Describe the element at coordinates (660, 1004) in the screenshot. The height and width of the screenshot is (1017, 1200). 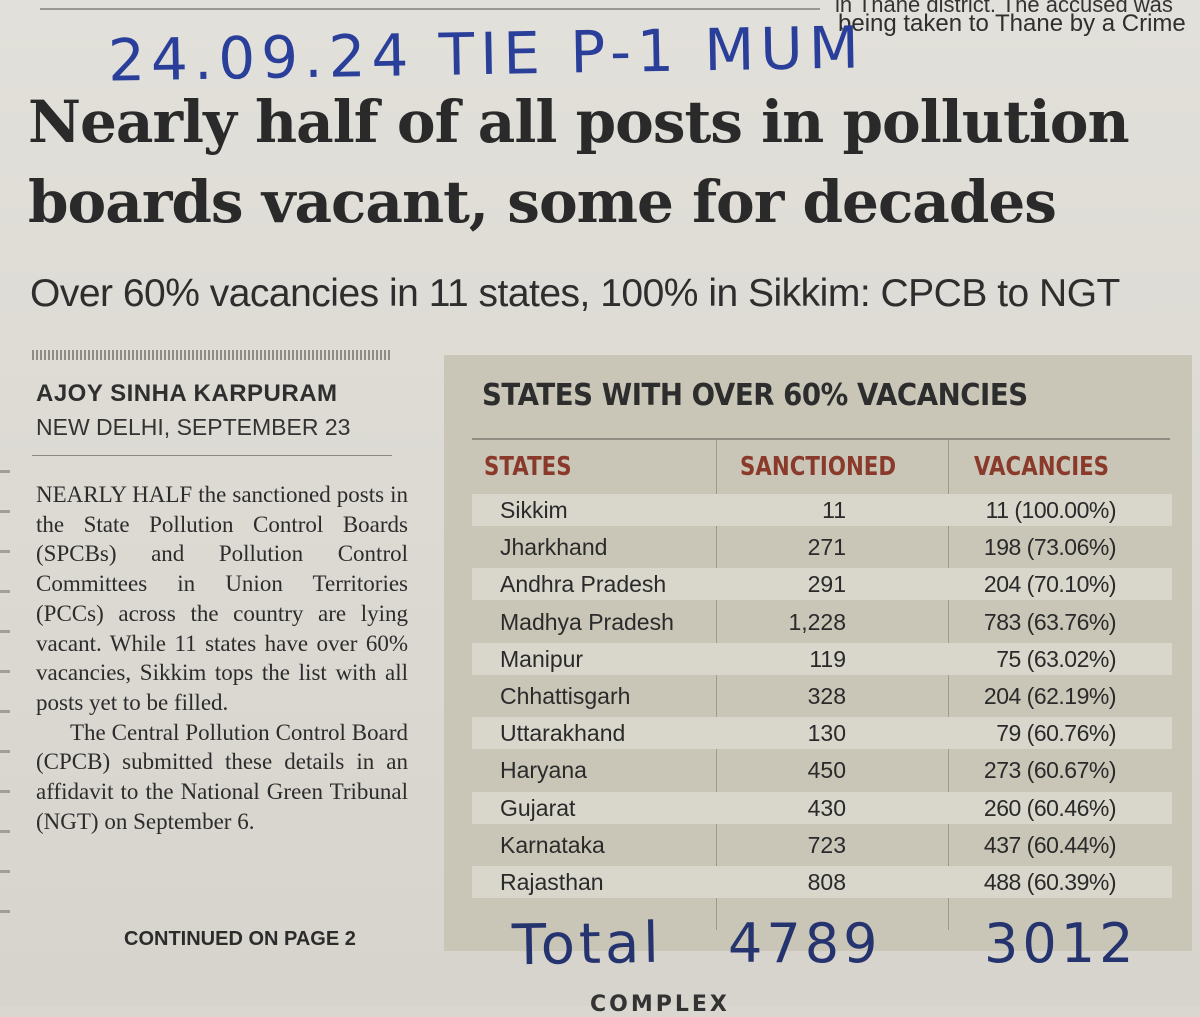
I see `next-article-heading-fragment: COMPLEX` at that location.